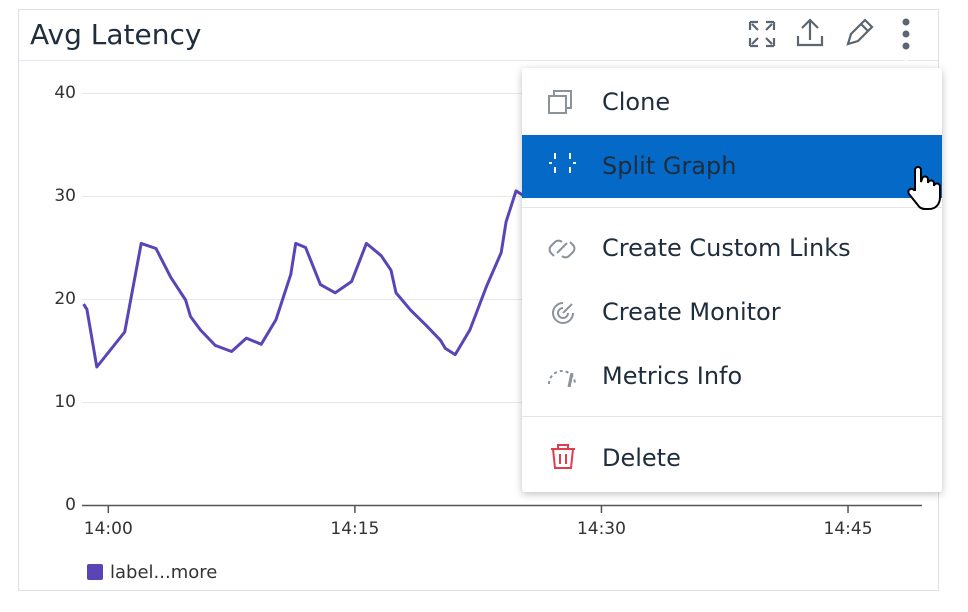 The width and height of the screenshot is (968, 612). I want to click on menu-highlight, so click(732, 166).